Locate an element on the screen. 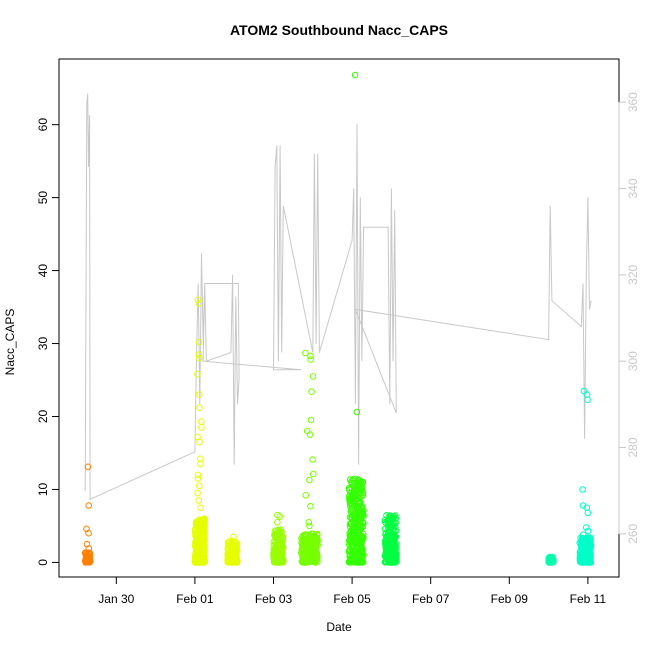 The image size is (650, 650). x-tick-label: Feb 05 is located at coordinates (352, 599).